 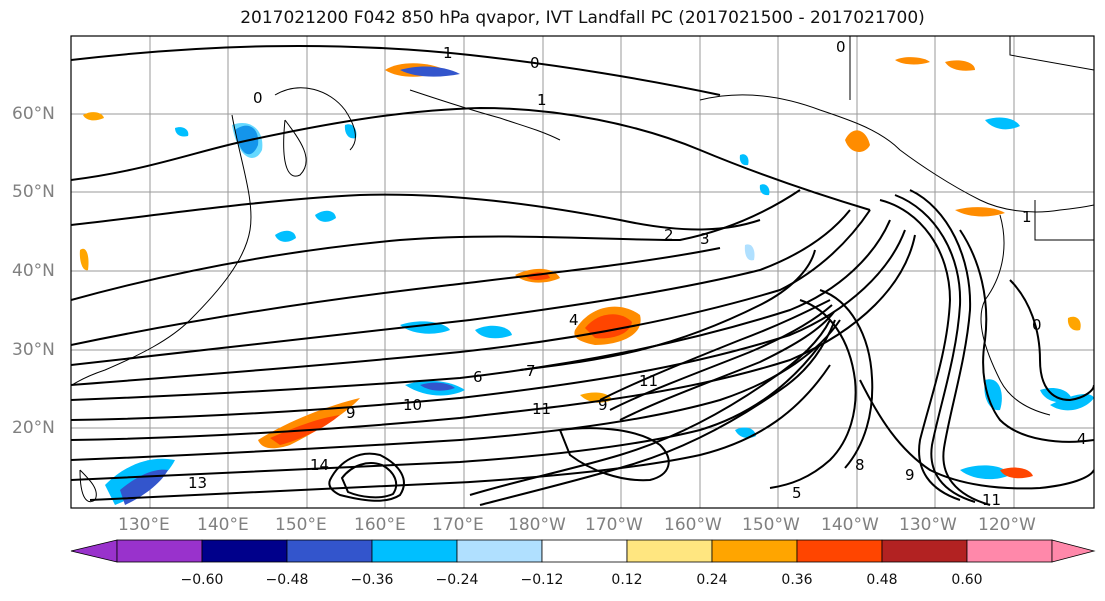 I want to click on contour-label: 2, so click(x=669, y=235).